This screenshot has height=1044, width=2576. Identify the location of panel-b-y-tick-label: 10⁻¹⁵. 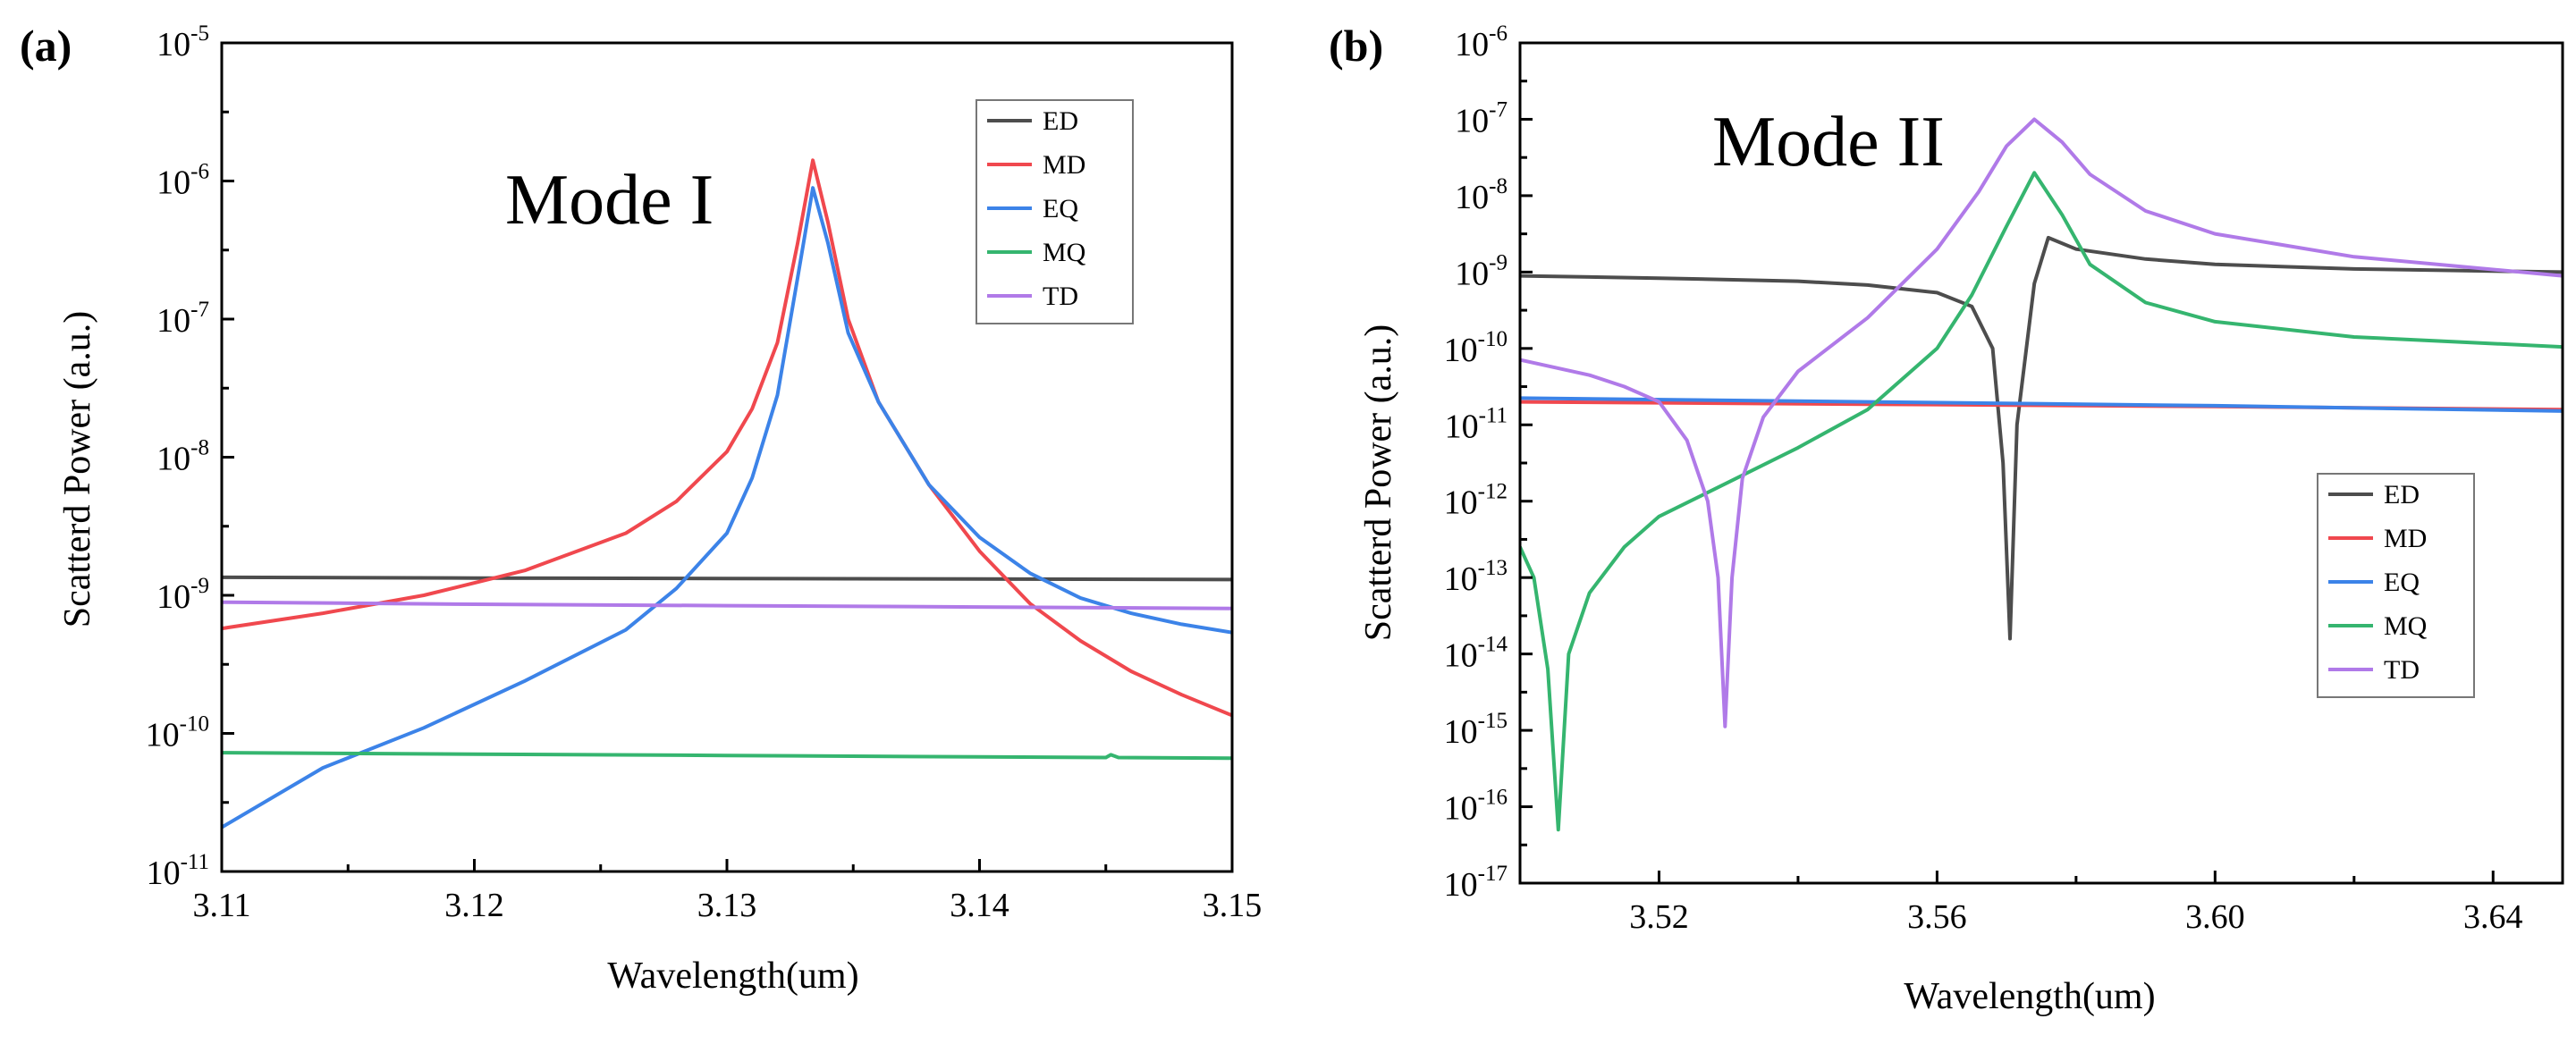
(1476, 730).